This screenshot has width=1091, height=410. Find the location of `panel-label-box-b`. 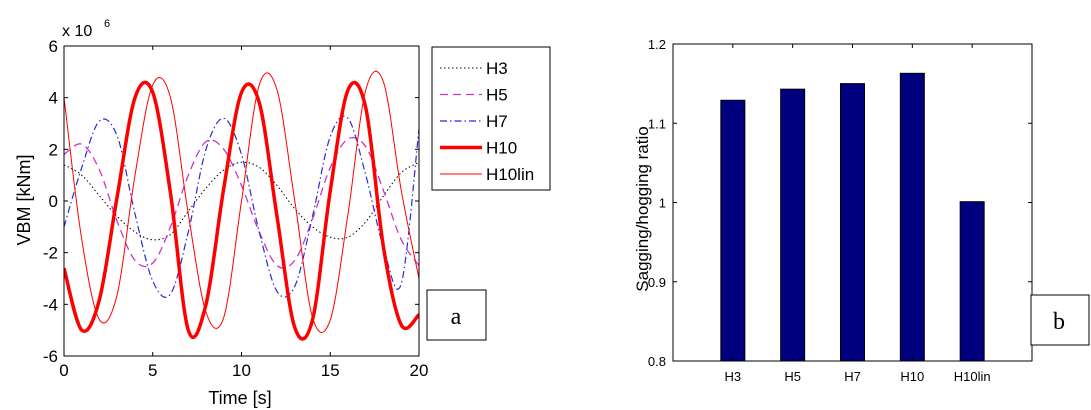

panel-label-box-b is located at coordinates (1060, 320).